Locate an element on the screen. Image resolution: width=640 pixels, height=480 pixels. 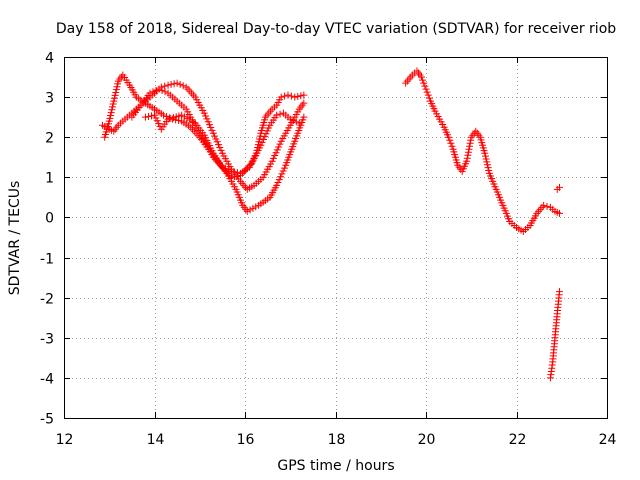
x-tick-label: 12 is located at coordinates (65, 440).